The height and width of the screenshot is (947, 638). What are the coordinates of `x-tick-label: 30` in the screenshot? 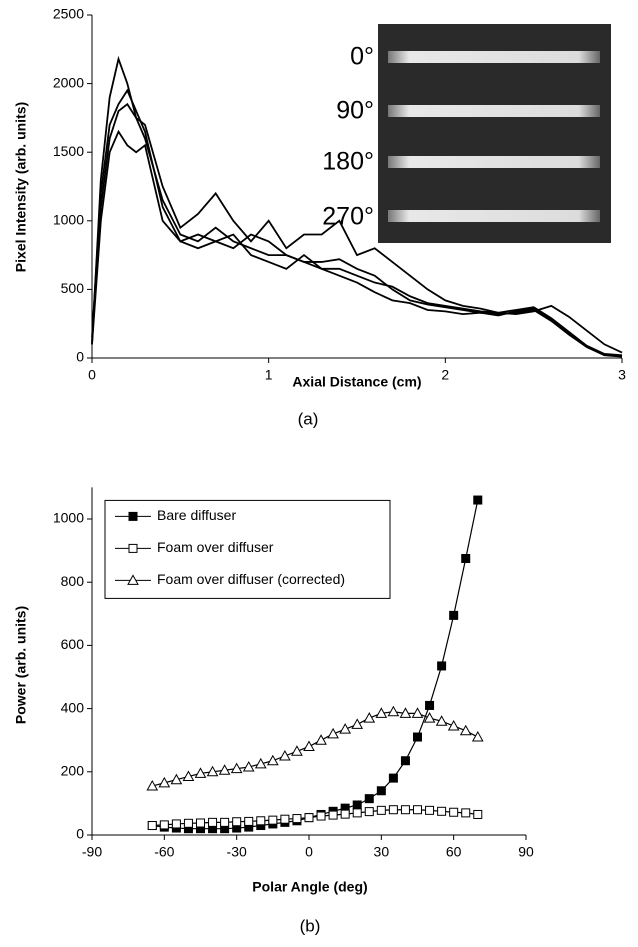 It's located at (382, 852).